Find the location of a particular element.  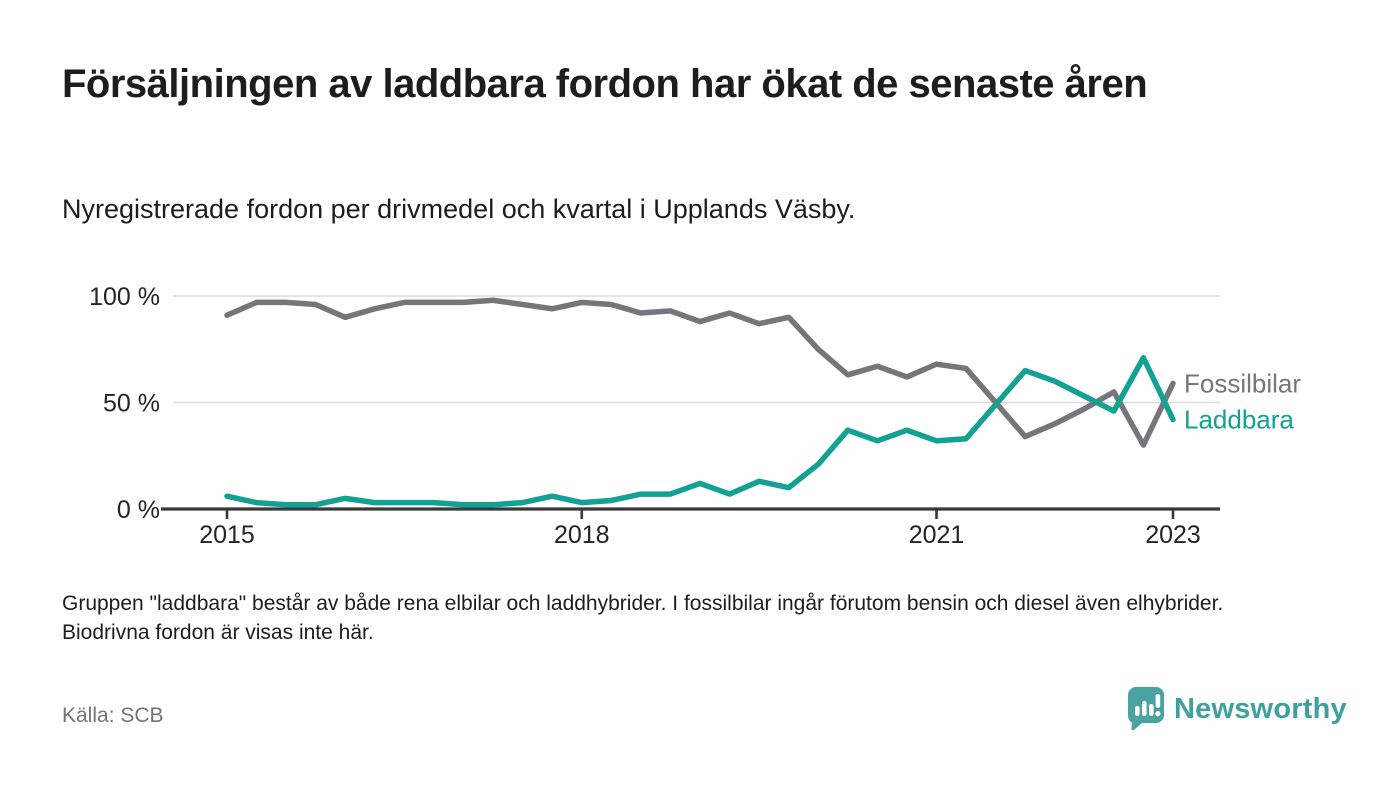

y-tick-label-100: 100 % is located at coordinates (124, 297).